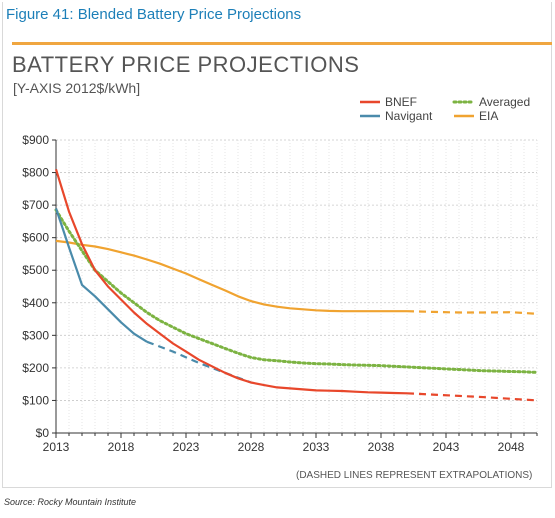 Image resolution: width=555 pixels, height=518 pixels. Describe the element at coordinates (511, 447) in the screenshot. I see `x-tick-label: 2048` at that location.